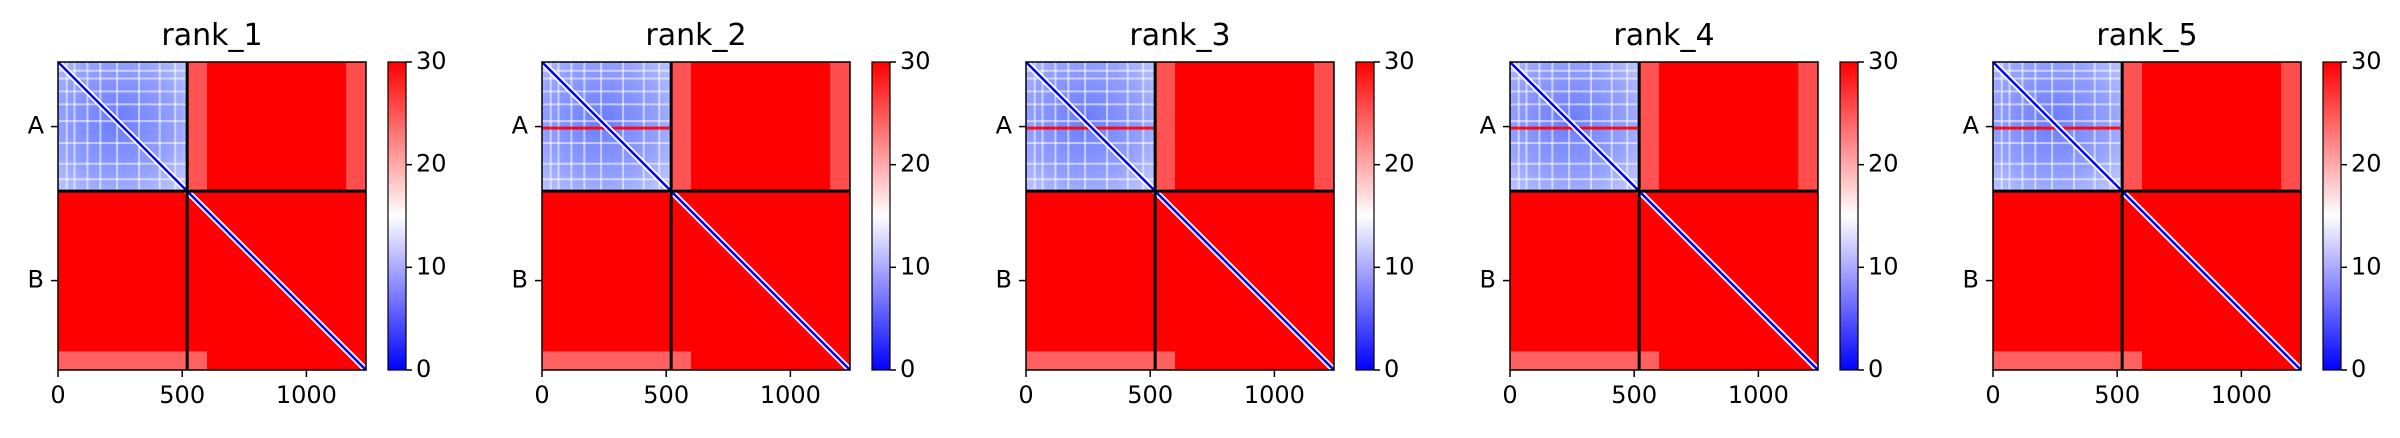 Image resolution: width=2400 pixels, height=438 pixels. What do you see at coordinates (1663, 35) in the screenshot?
I see `panel-title: rank_4` at bounding box center [1663, 35].